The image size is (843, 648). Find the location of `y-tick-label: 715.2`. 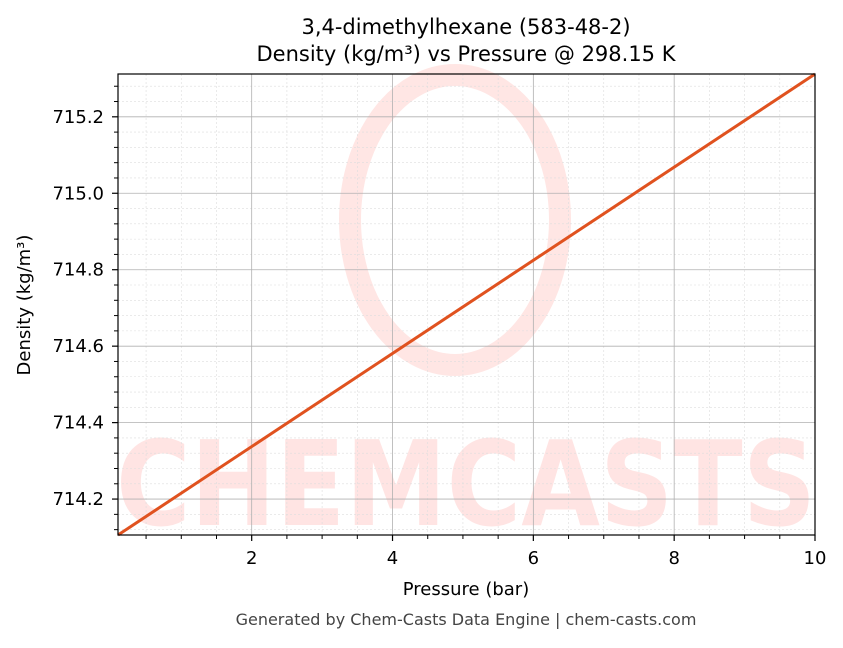

y-tick-label: 715.2 is located at coordinates (78, 117).